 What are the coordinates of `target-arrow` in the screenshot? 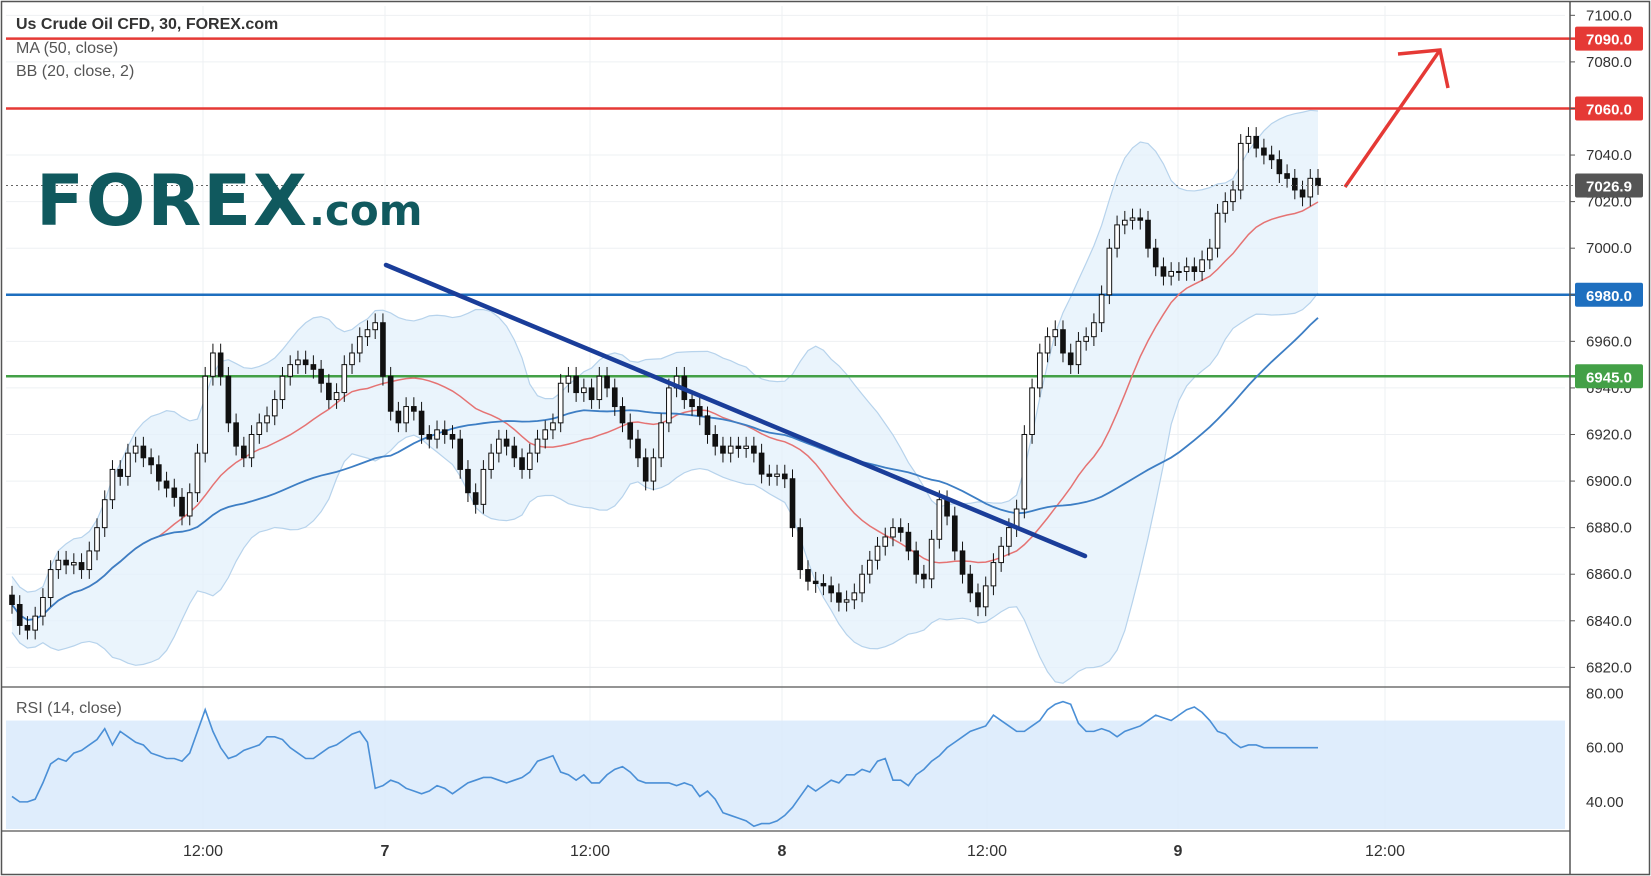 It's located at (1392, 118).